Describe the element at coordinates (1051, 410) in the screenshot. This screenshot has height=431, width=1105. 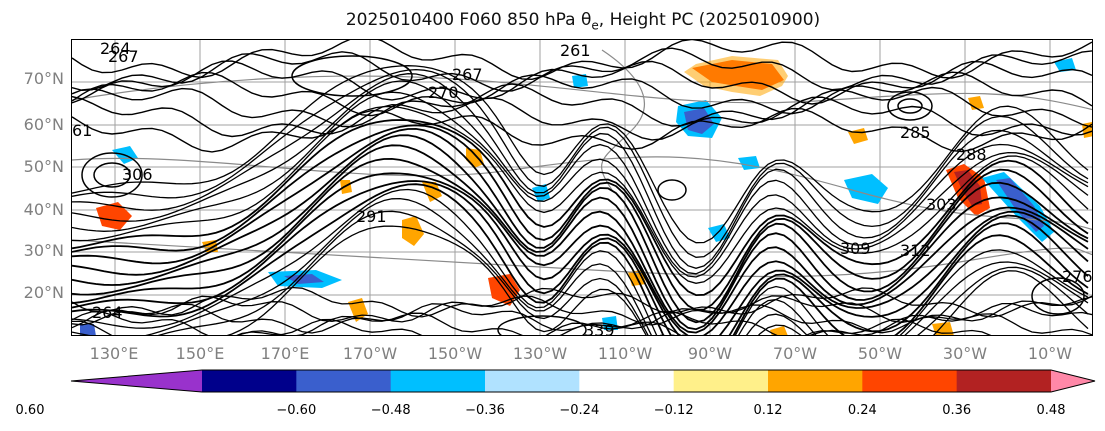
I see `colorbar-tick-label: 0.48` at that location.